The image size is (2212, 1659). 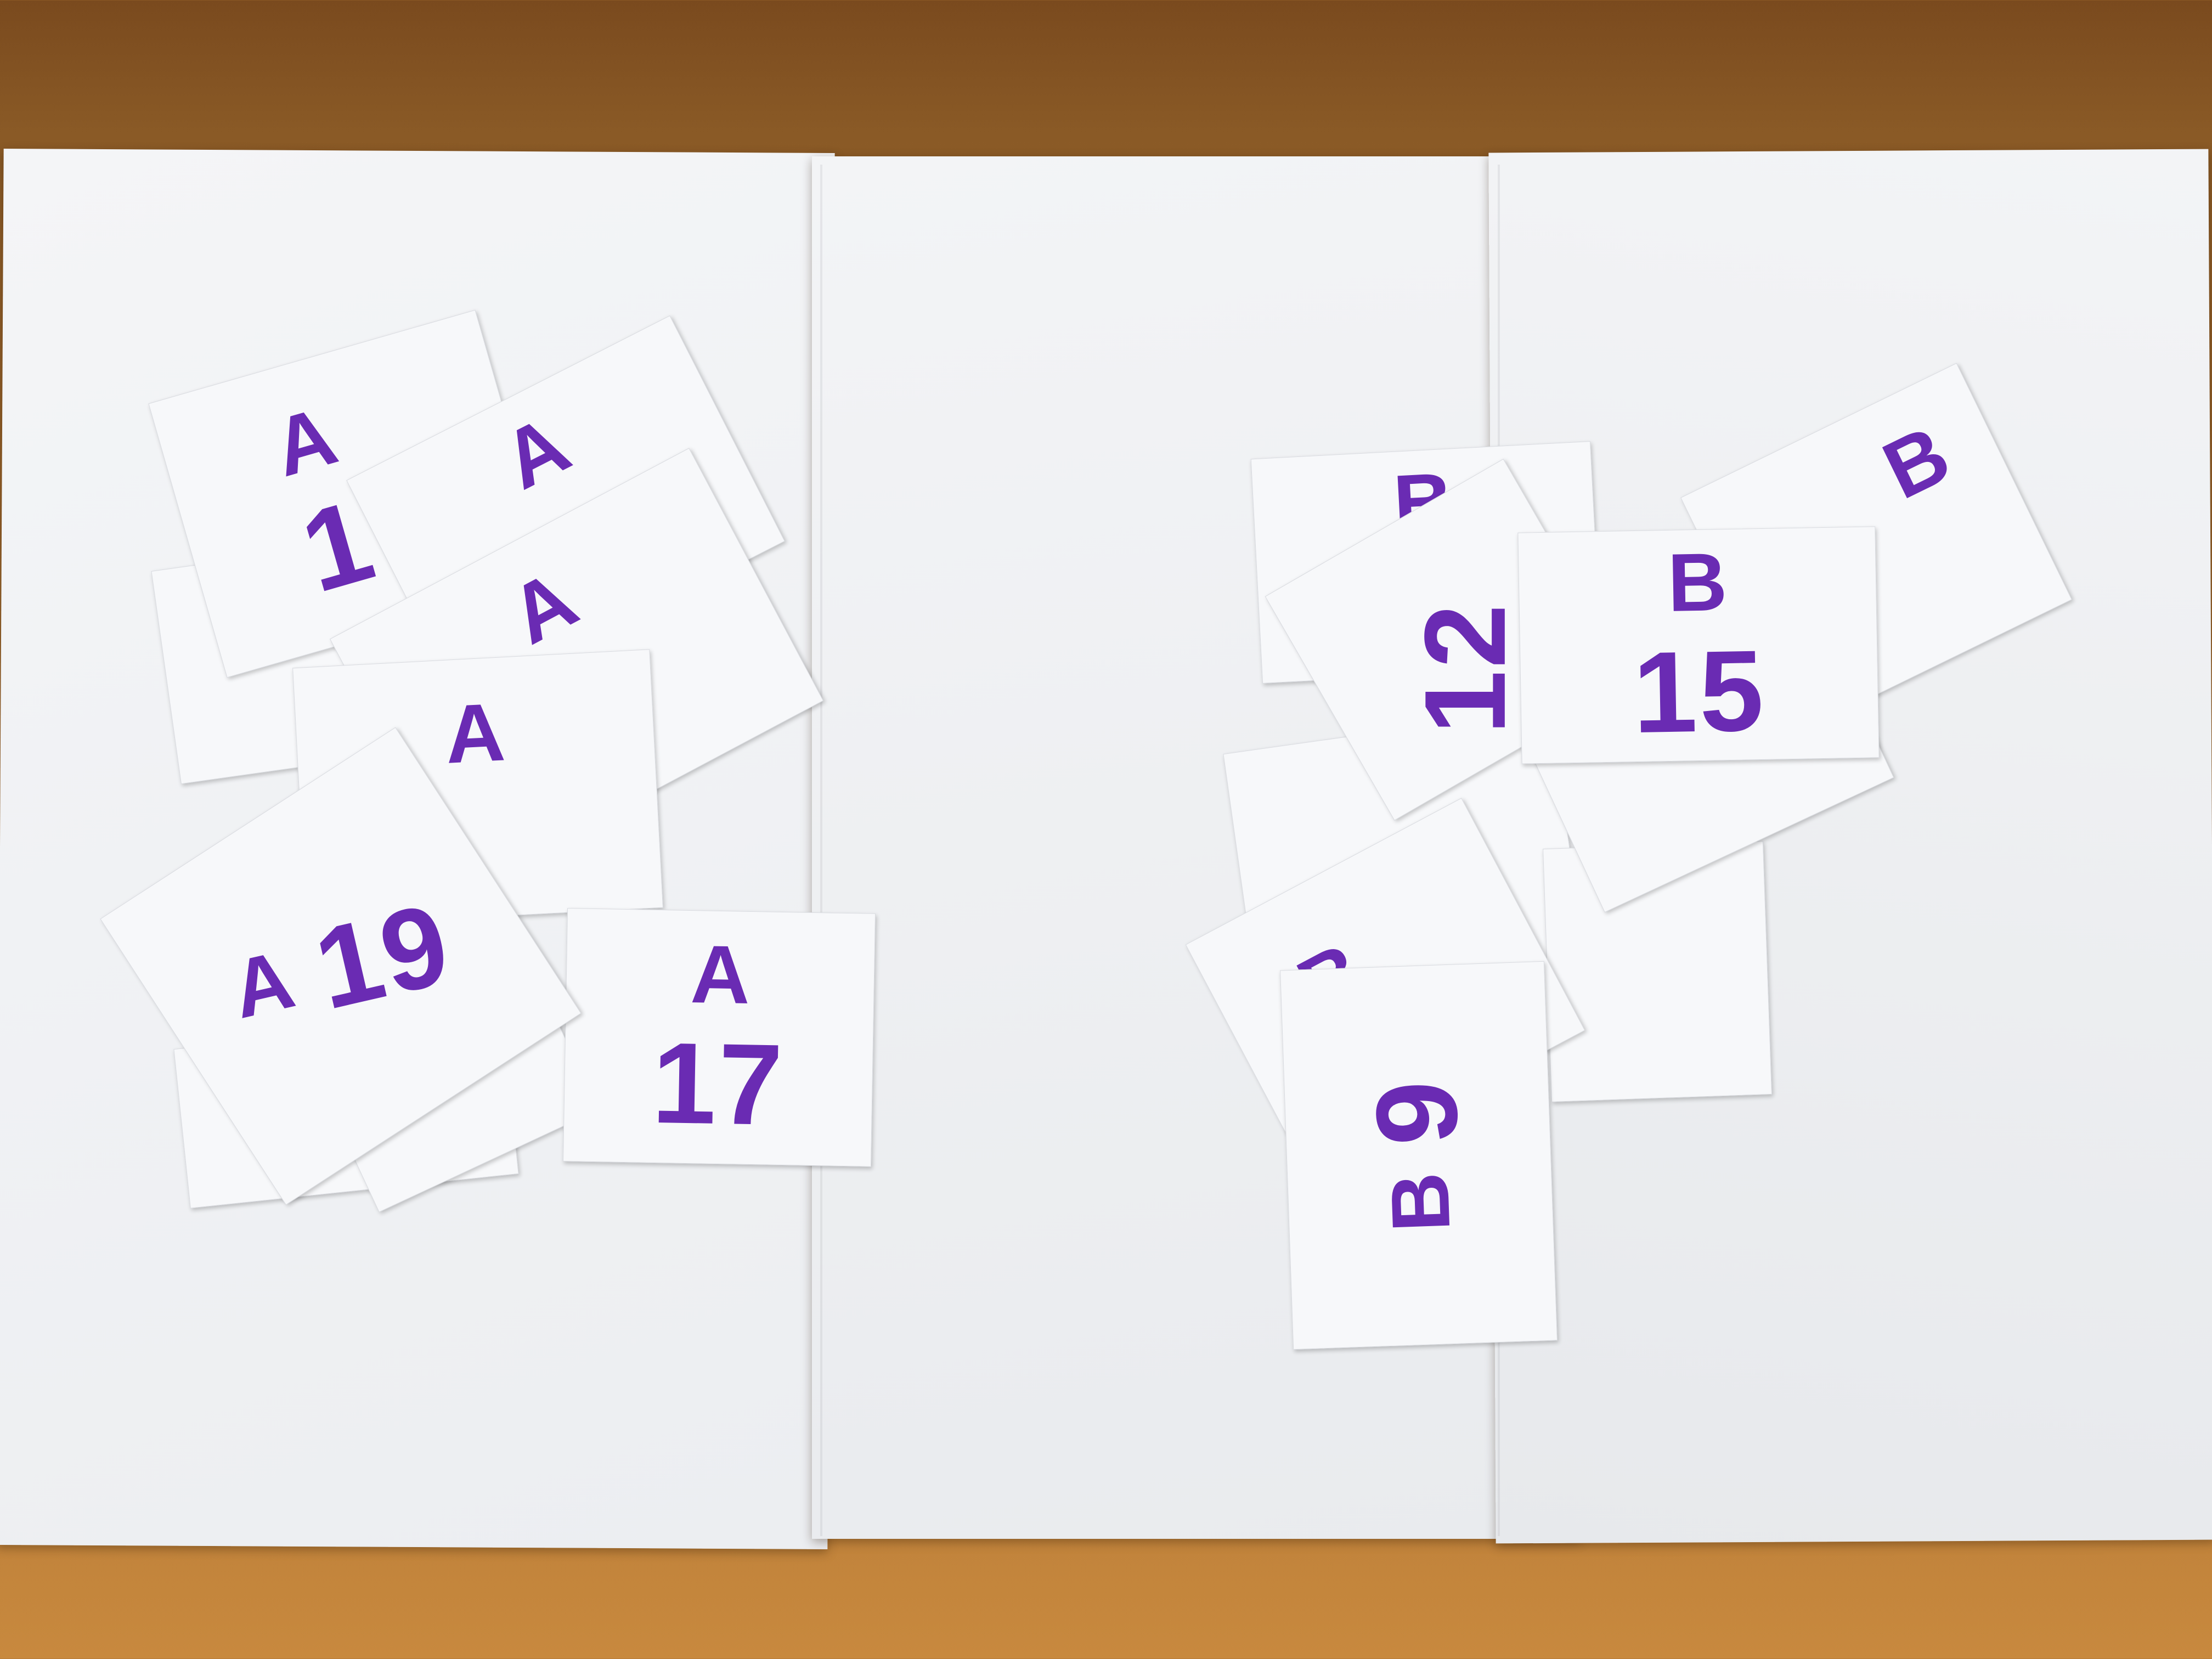 I want to click on card-number: 15, so click(x=1699, y=691).